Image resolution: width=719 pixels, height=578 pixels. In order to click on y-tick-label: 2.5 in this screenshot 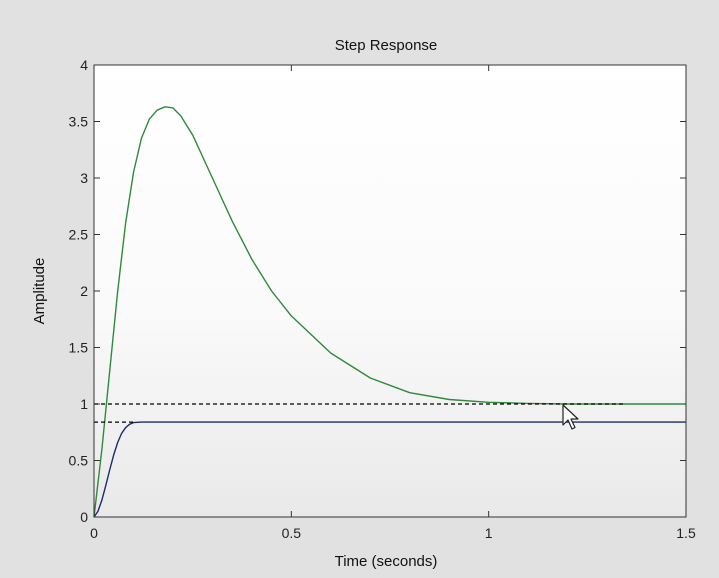, I will do `click(79, 235)`.